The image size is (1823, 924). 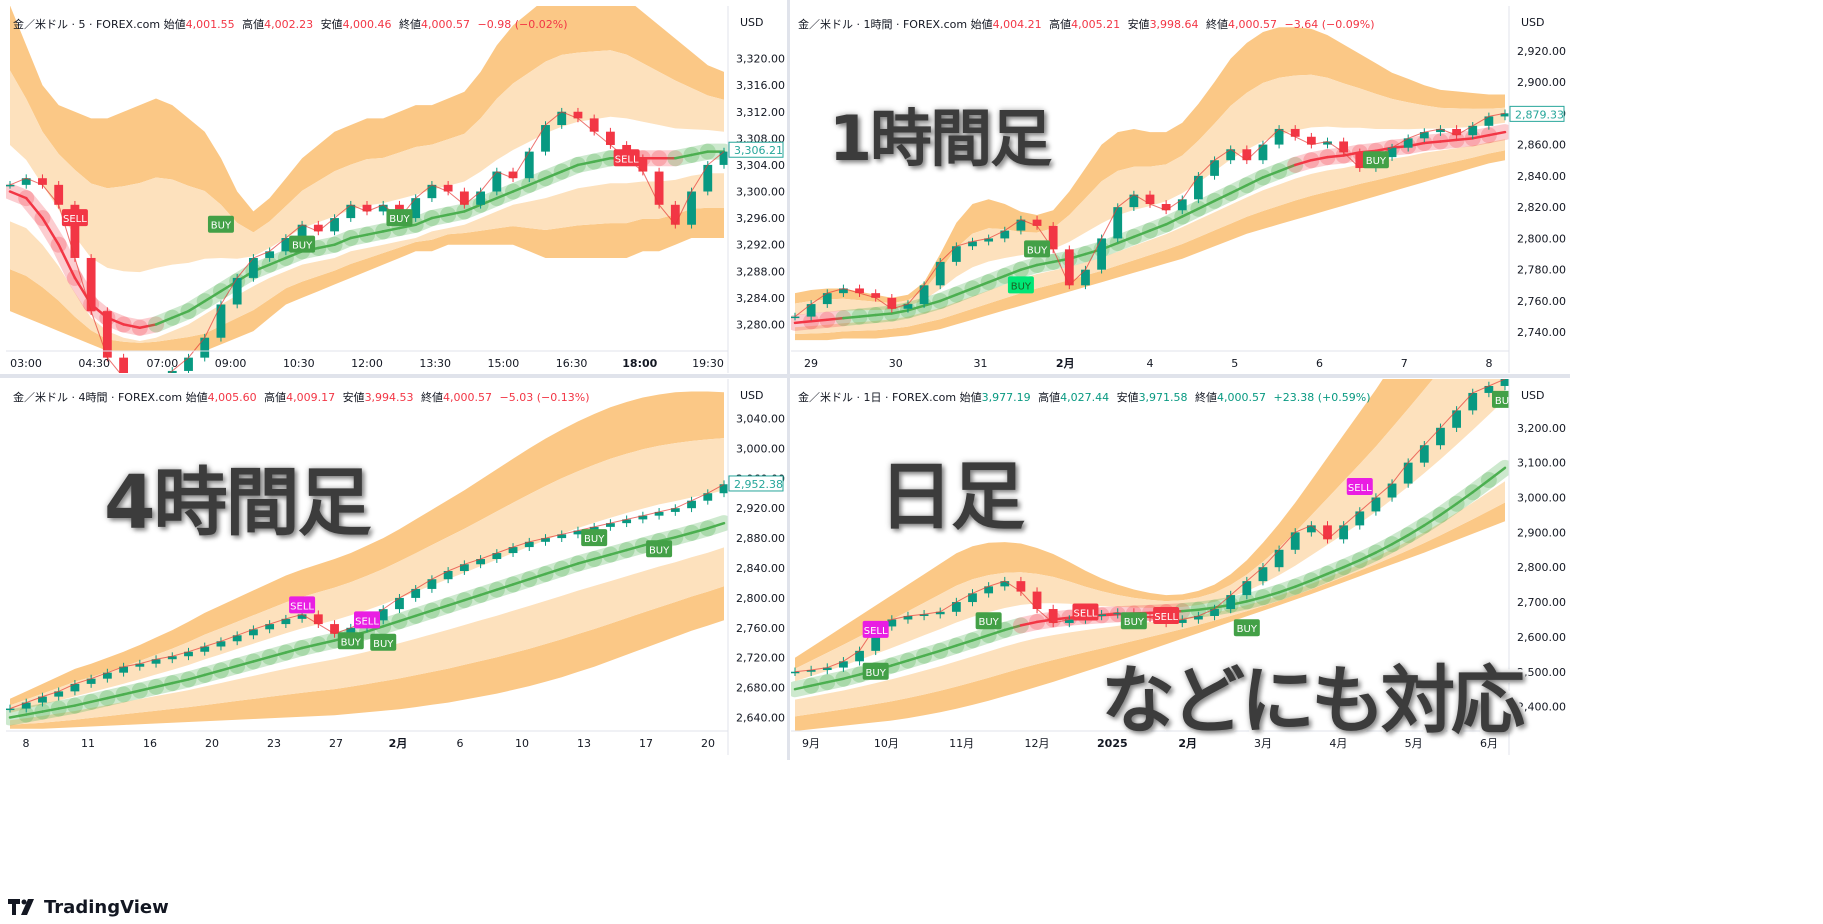 I want to click on y-tick-label: 2,840.00, so click(x=1541, y=176).